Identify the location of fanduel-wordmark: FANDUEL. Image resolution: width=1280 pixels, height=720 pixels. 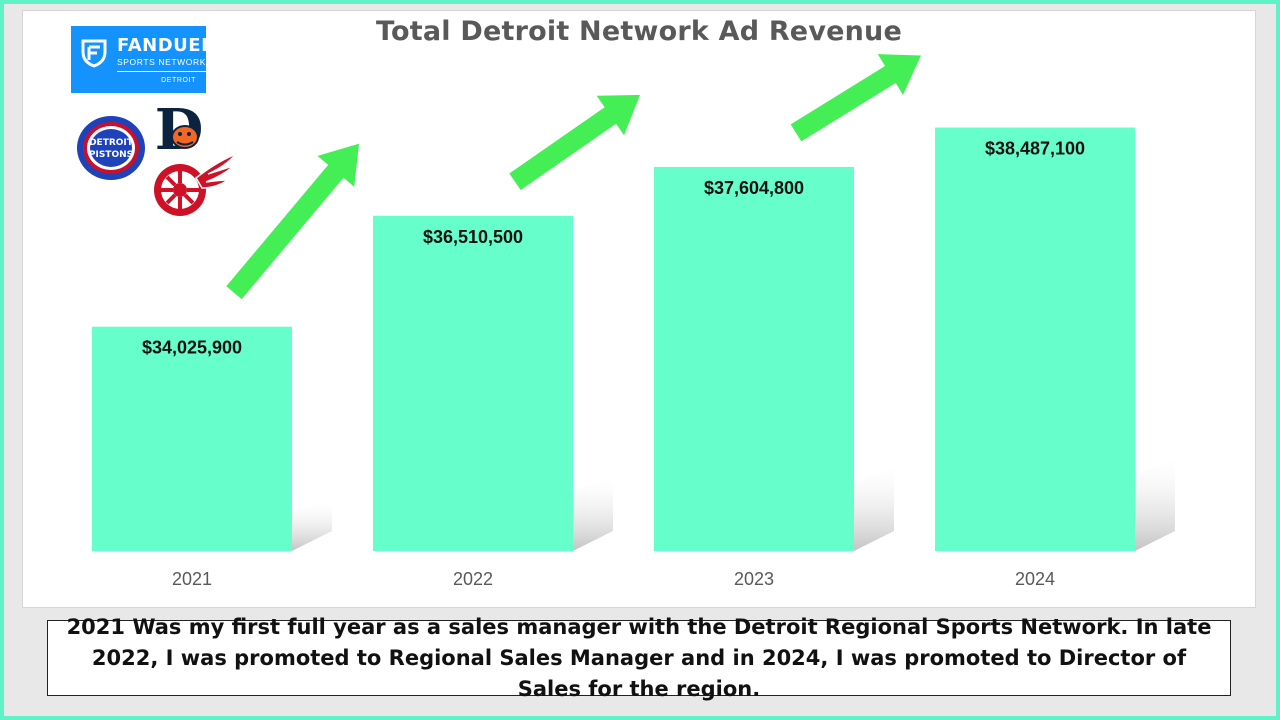
(165, 45).